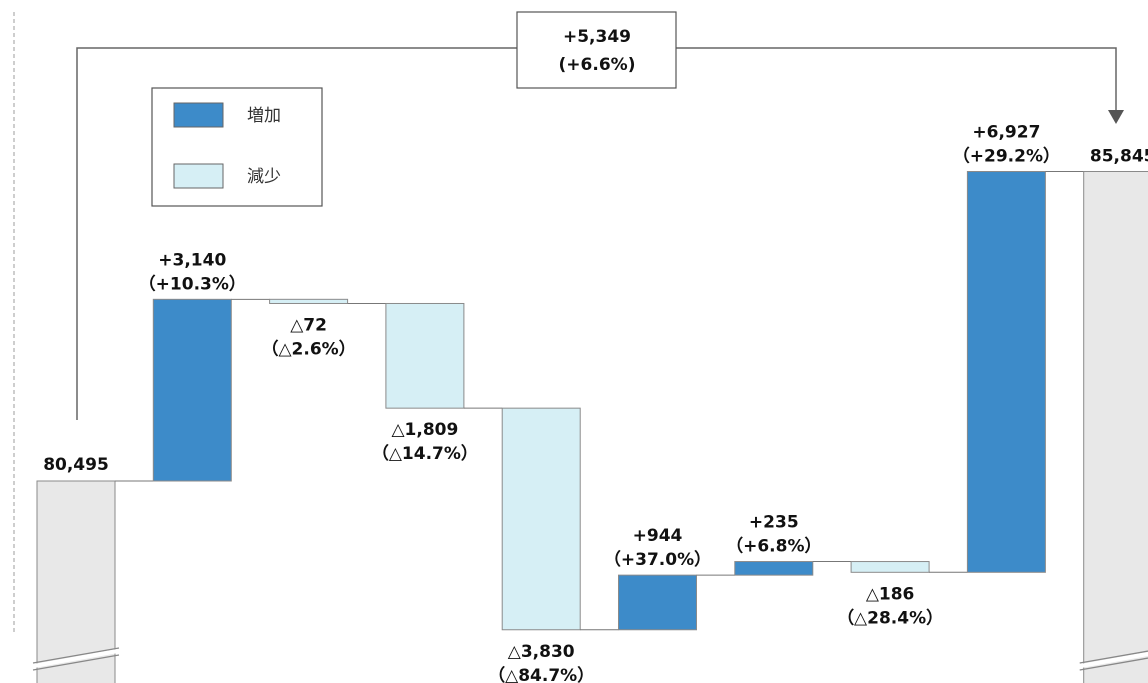 The image size is (1148, 683). What do you see at coordinates (192, 260) in the screenshot?
I see `bar-value-label-1: +3,140` at bounding box center [192, 260].